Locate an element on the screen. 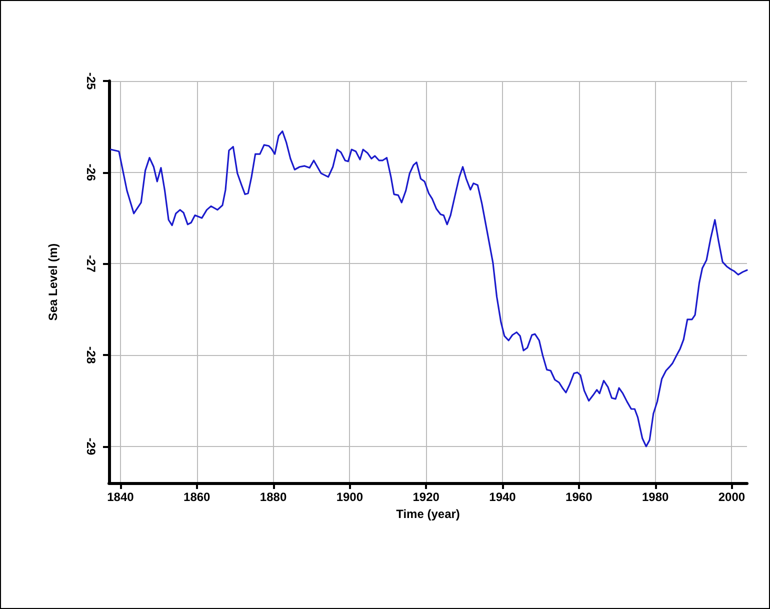 The height and width of the screenshot is (609, 770). x-tick-label: 1920 is located at coordinates (426, 497).